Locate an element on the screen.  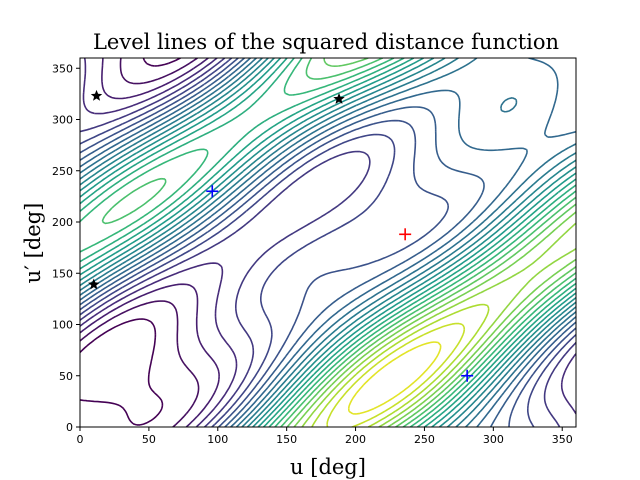
x-tick-label: 200 is located at coordinates (355, 439).